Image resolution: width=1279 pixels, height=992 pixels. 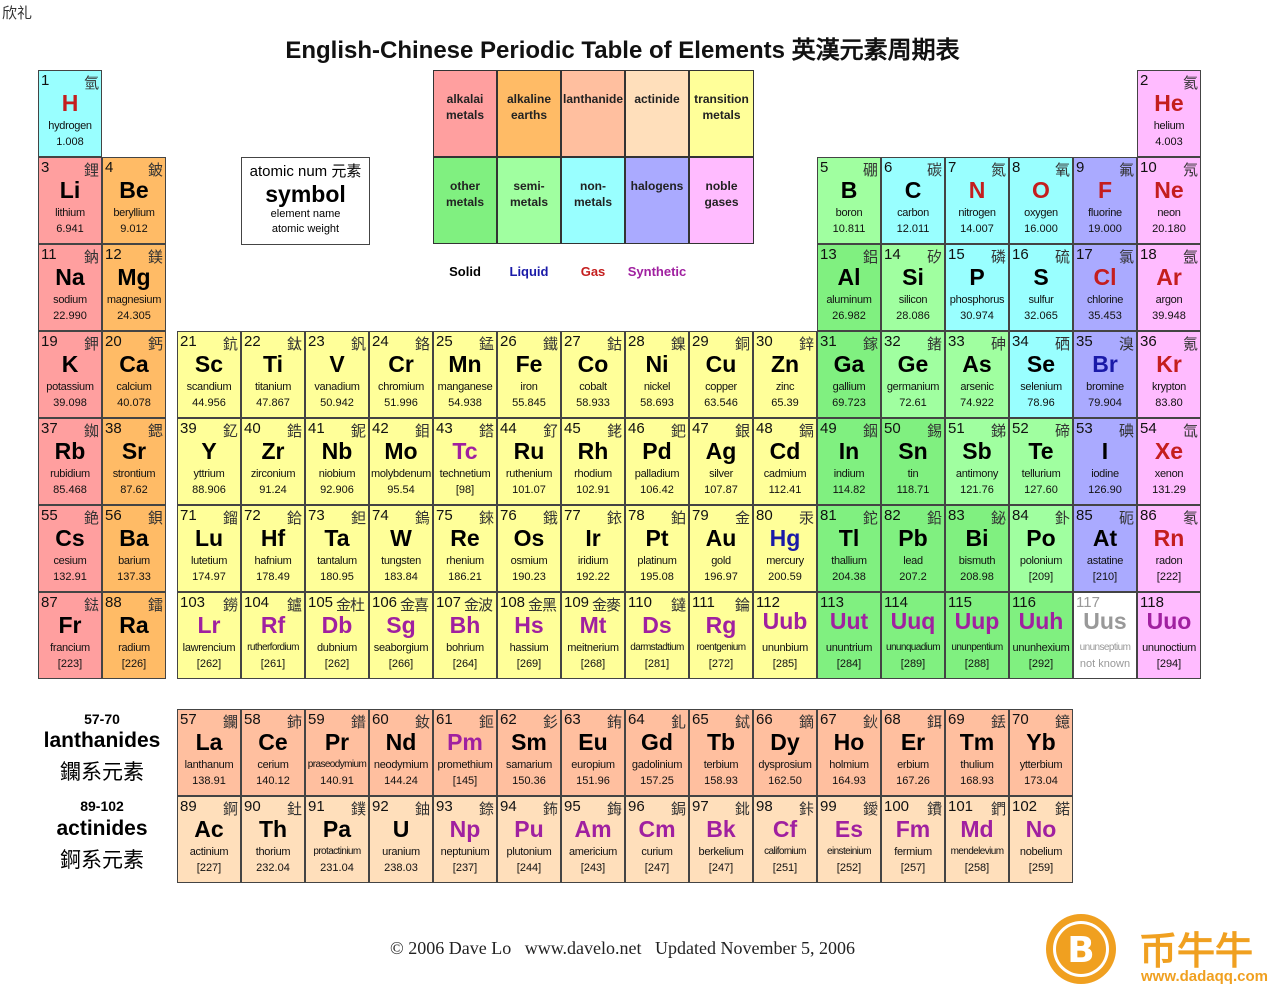 What do you see at coordinates (593, 635) in the screenshot?
I see `element-cell-mt: 109 金麥 Mt meitnerium [268]` at bounding box center [593, 635].